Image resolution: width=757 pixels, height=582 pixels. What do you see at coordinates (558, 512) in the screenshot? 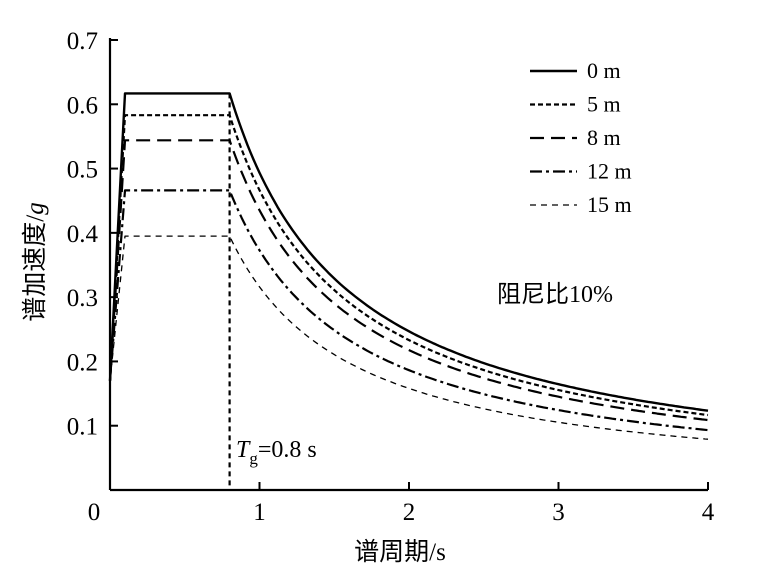
I see `x-tick-label: 3` at bounding box center [558, 512].